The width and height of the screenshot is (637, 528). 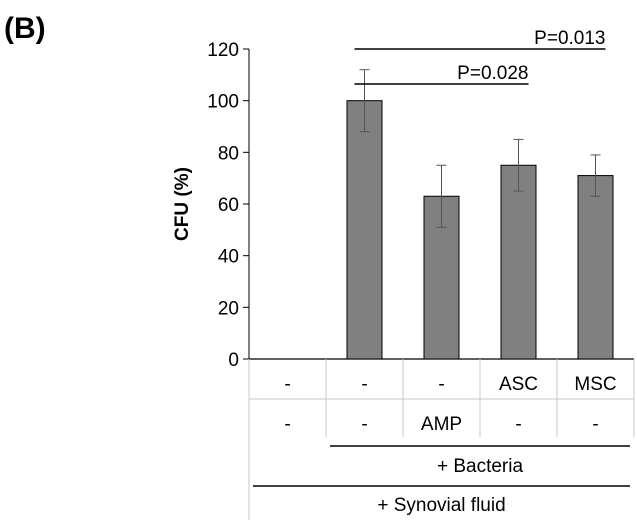 I want to click on y-tick-label: 40, so click(x=228, y=257).